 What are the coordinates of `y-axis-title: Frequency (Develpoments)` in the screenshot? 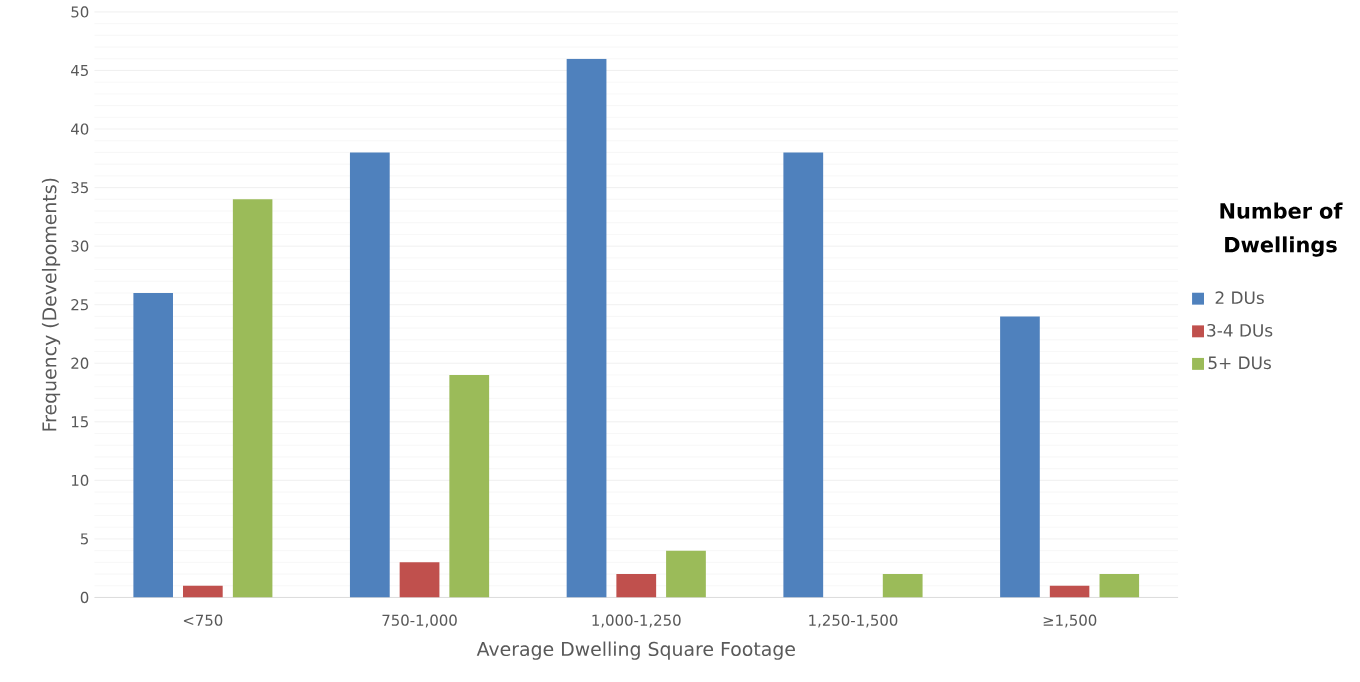 It's located at (51, 304).